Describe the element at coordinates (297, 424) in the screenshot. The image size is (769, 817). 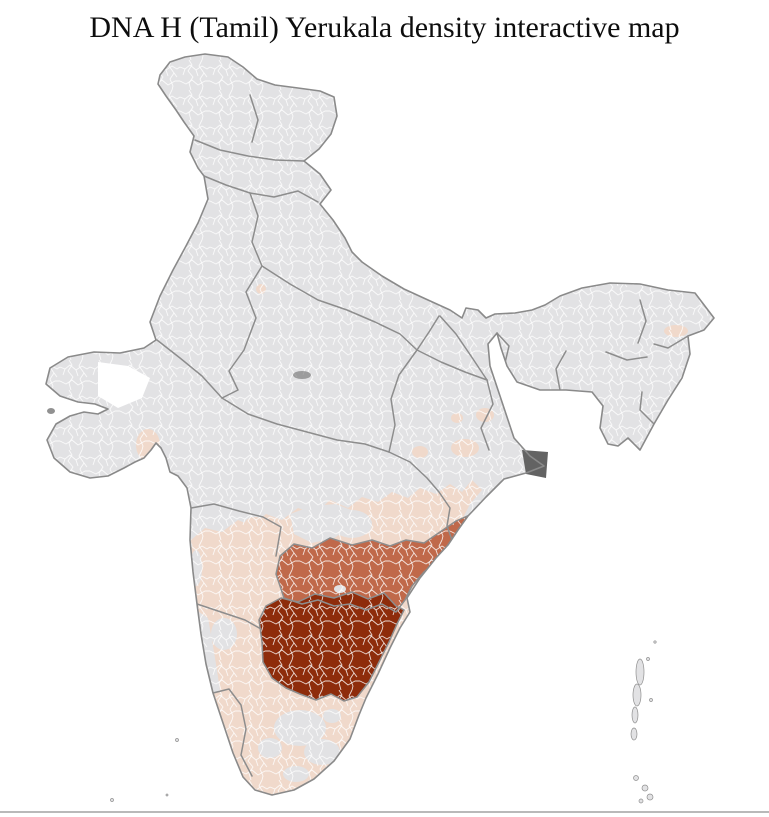
I see `dark-special-areas` at that location.